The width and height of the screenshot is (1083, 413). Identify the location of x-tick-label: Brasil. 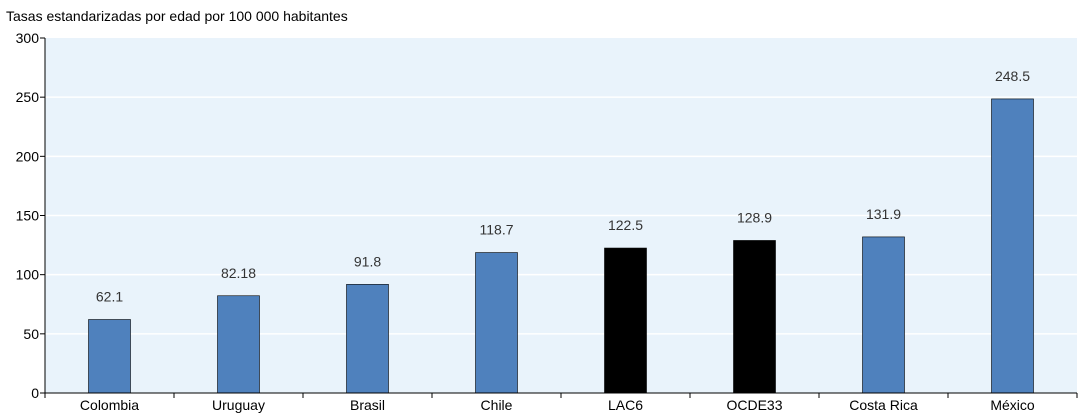
(367, 405).